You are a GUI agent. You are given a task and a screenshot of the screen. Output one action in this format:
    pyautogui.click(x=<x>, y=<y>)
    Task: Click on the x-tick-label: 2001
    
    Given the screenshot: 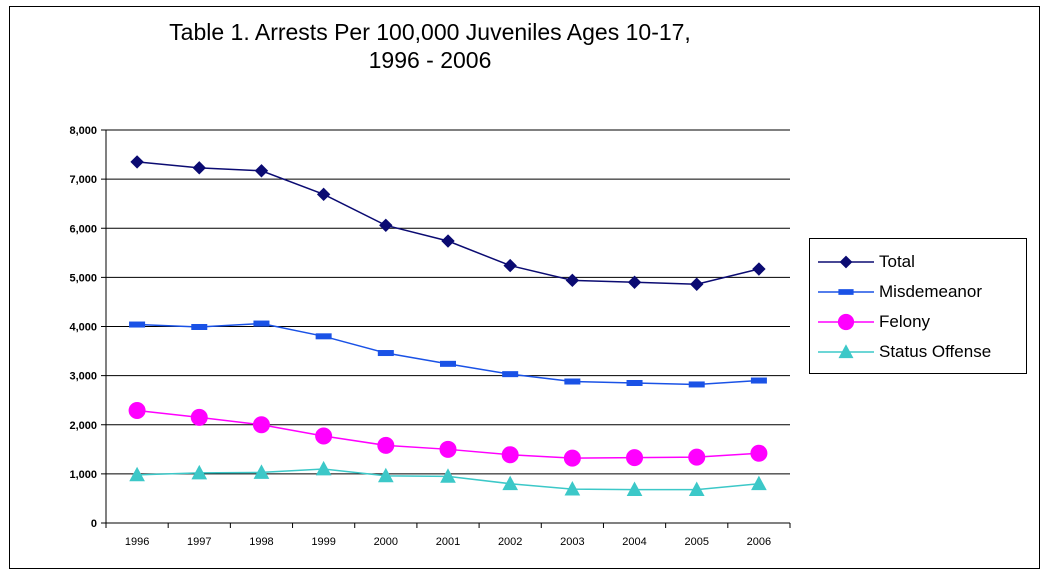 What is the action you would take?
    pyautogui.click(x=448, y=542)
    